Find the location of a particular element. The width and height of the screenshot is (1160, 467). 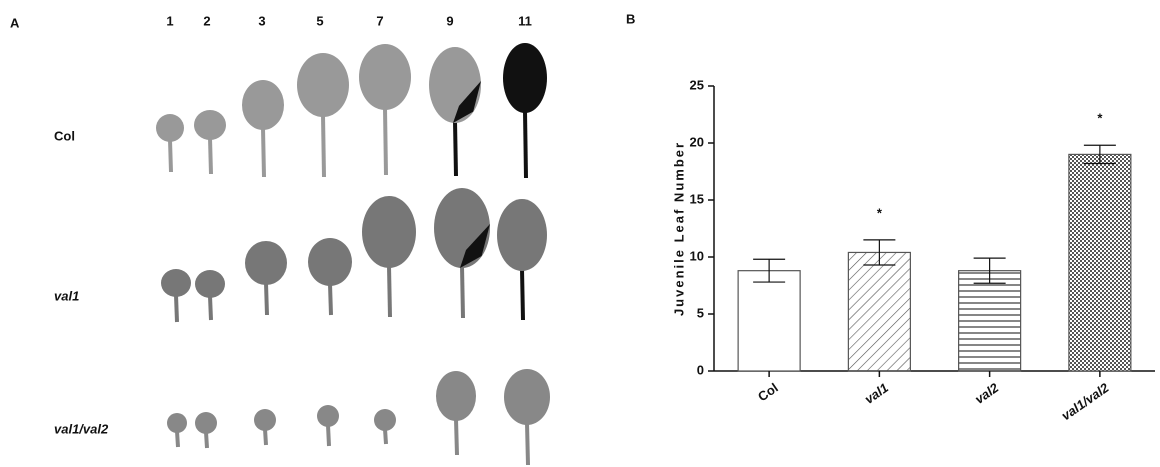

genotype-label: val1 is located at coordinates (66, 295).